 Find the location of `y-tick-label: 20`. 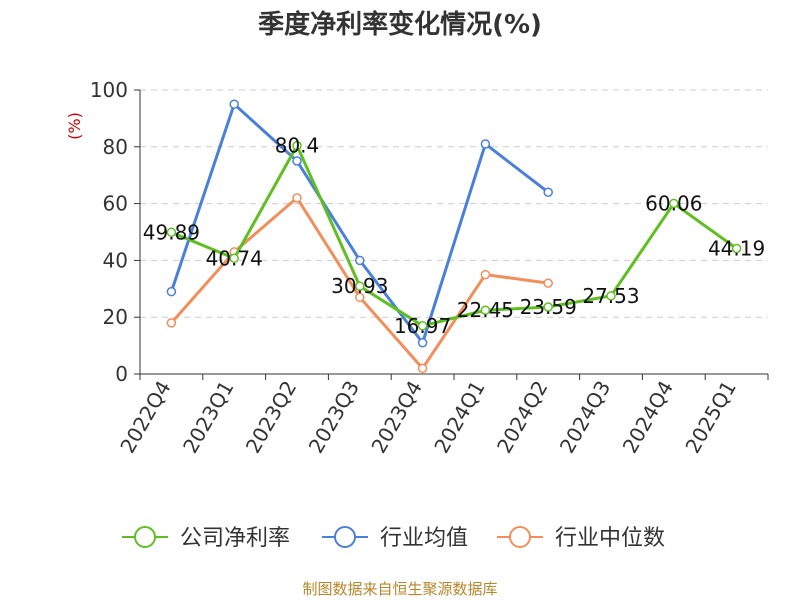

y-tick-label: 20 is located at coordinates (115, 317).